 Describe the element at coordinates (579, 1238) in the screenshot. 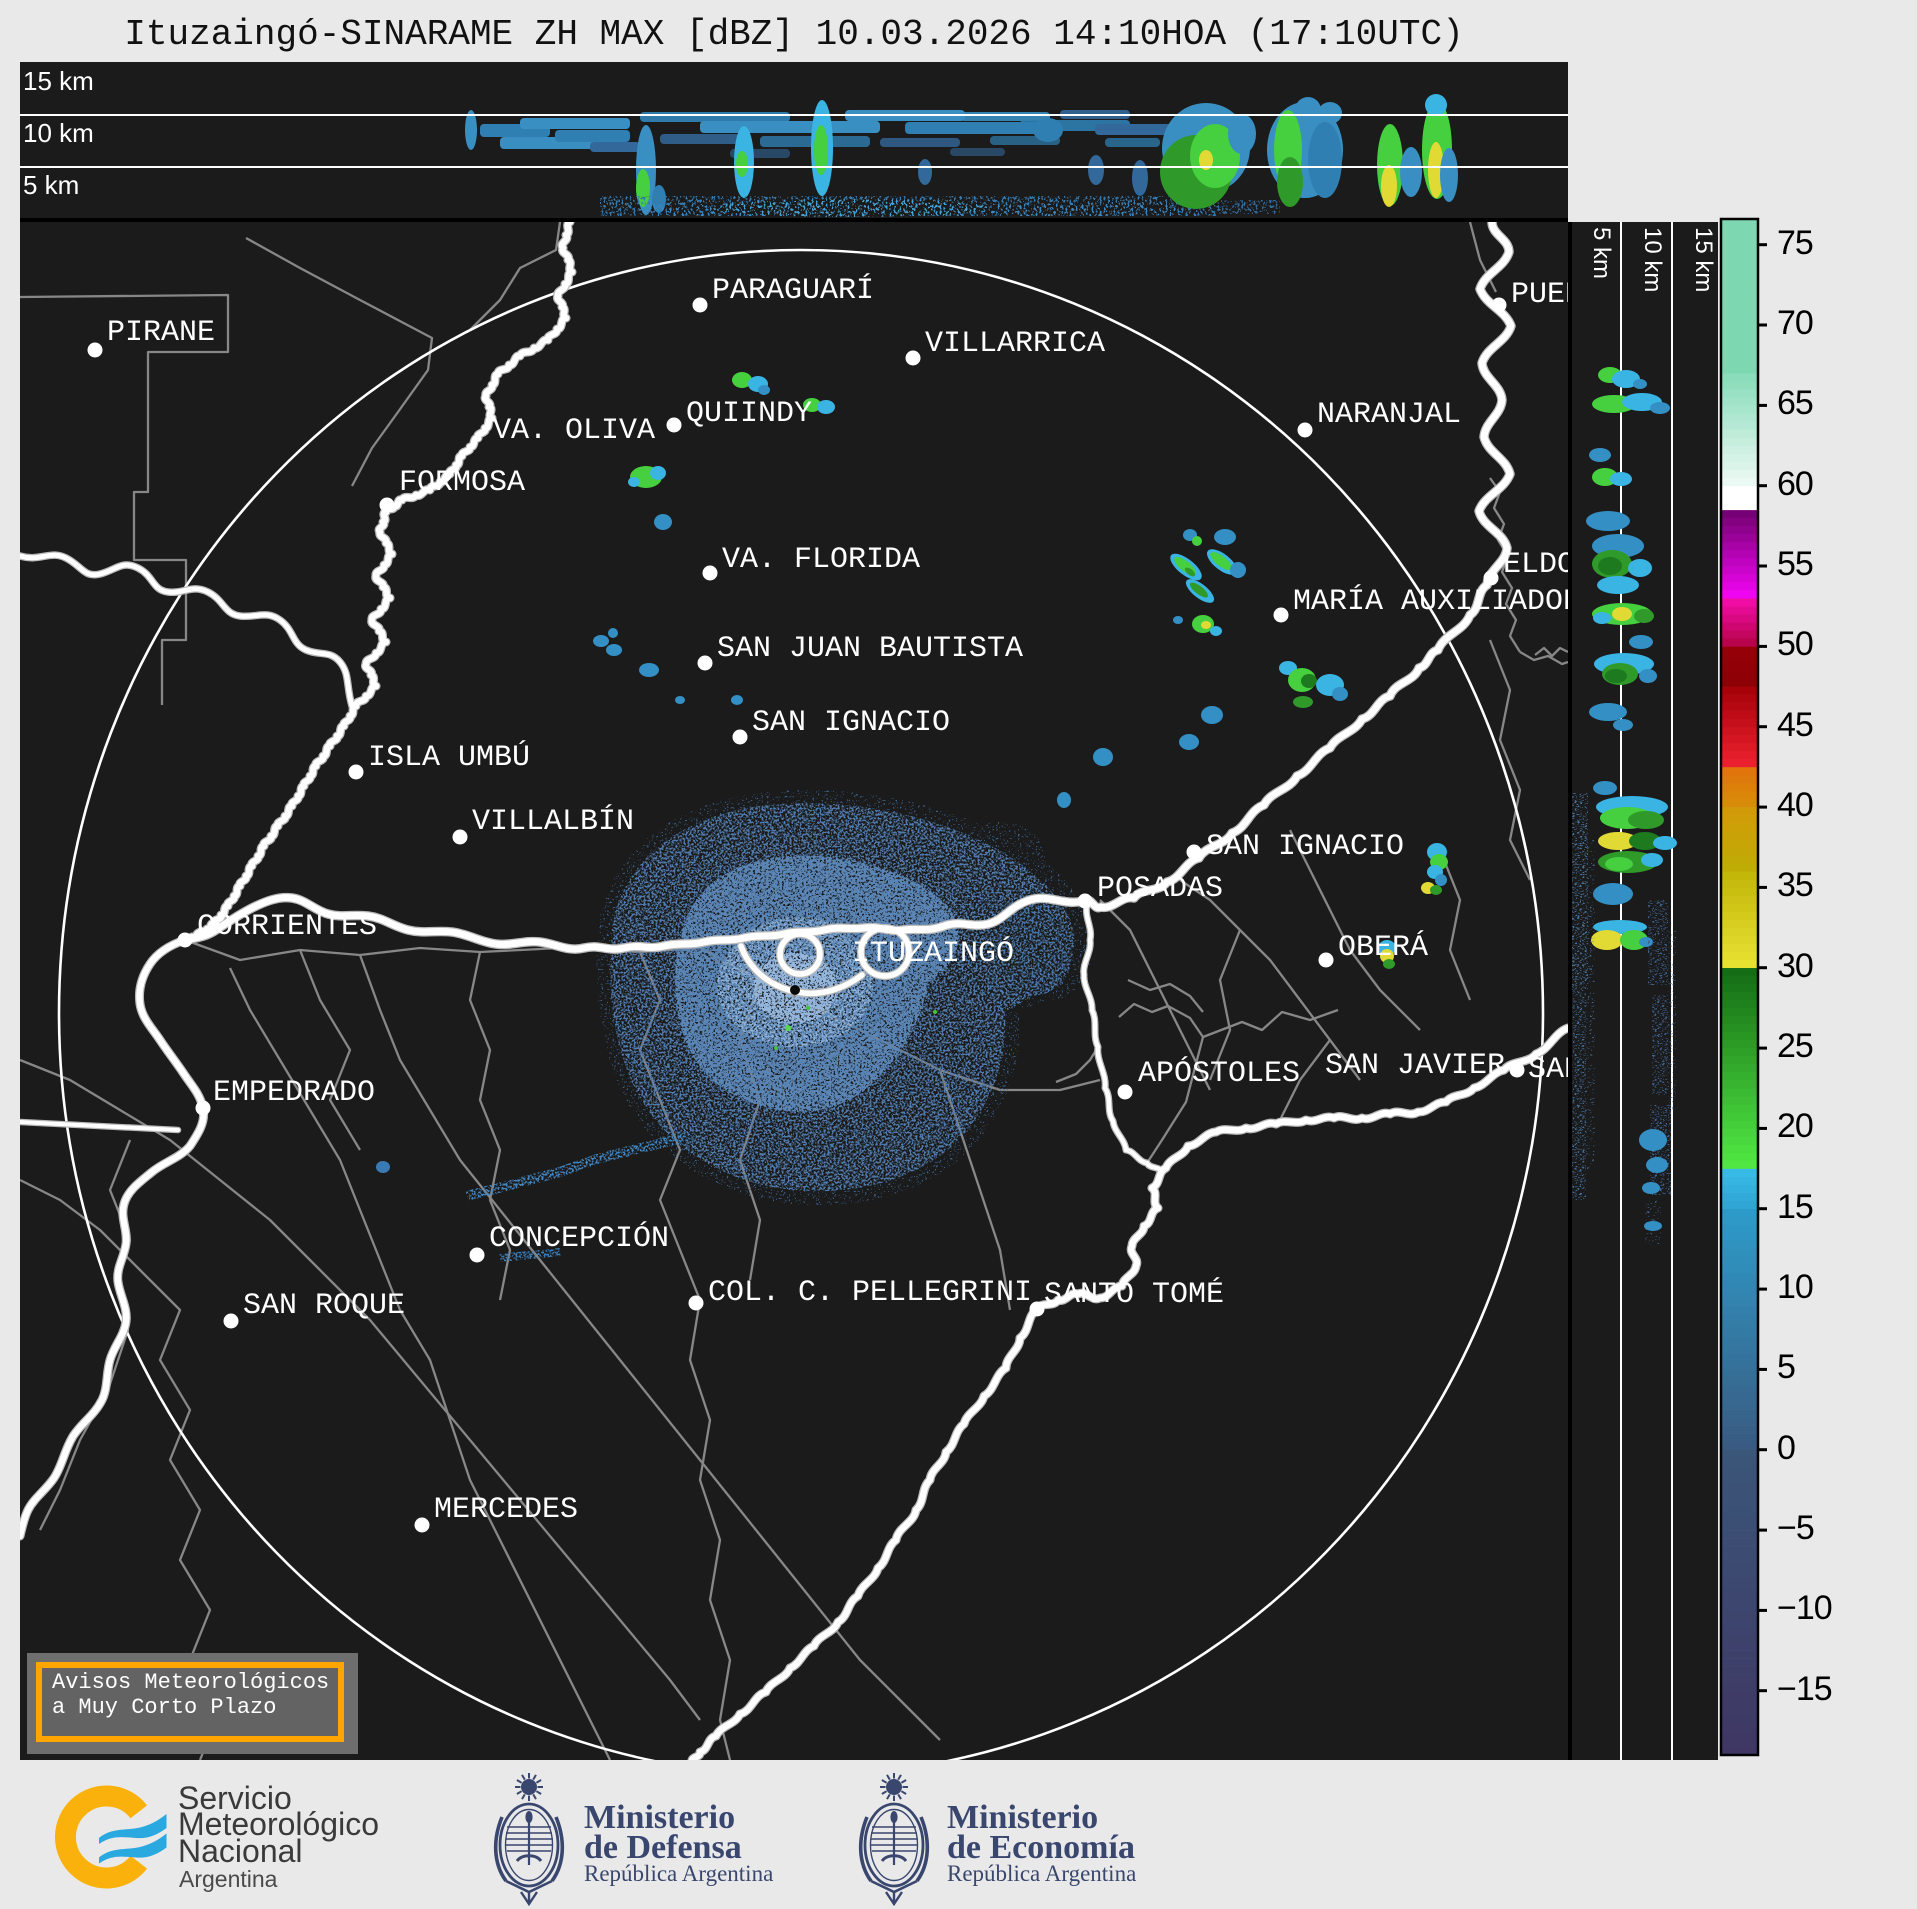

I see `svg-text: CONCEPCIÓN` at that location.